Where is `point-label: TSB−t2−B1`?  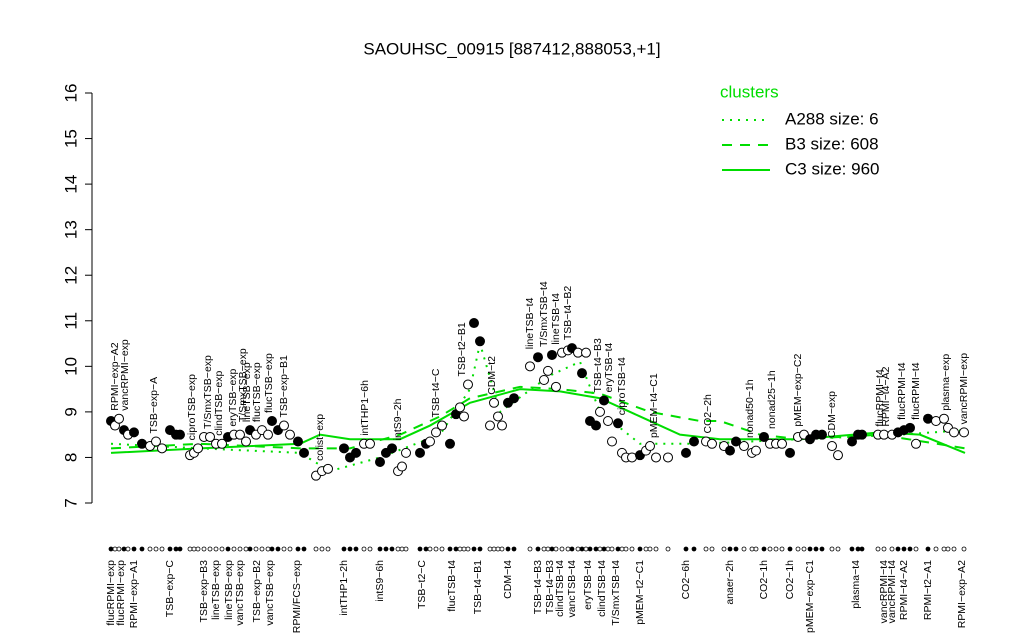 point-label: TSB−t2−B1 is located at coordinates (462, 349).